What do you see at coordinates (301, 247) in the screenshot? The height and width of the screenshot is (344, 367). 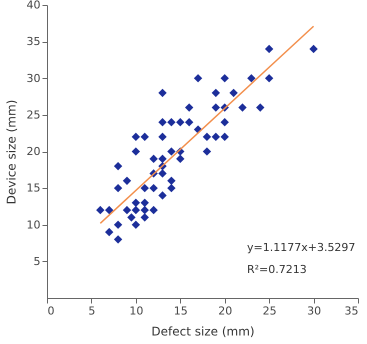 I see `annotation: y=1.1177x+3.5297` at bounding box center [301, 247].